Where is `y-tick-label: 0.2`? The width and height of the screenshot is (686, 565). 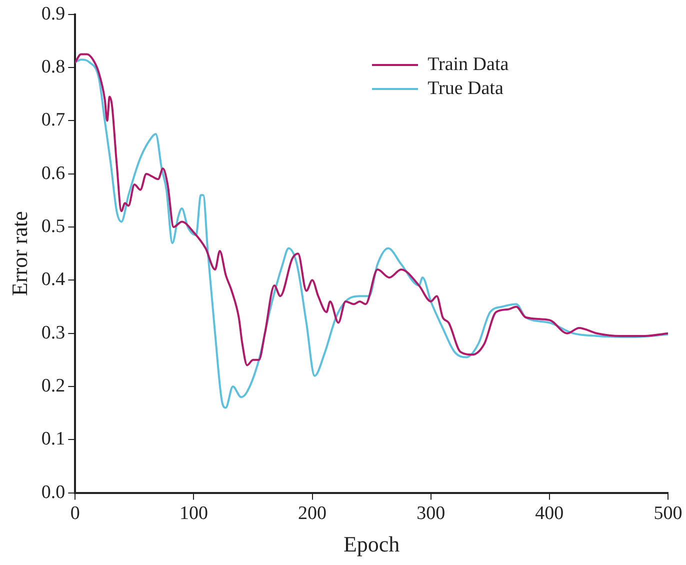
y-tick-label: 0.2 is located at coordinates (53, 385).